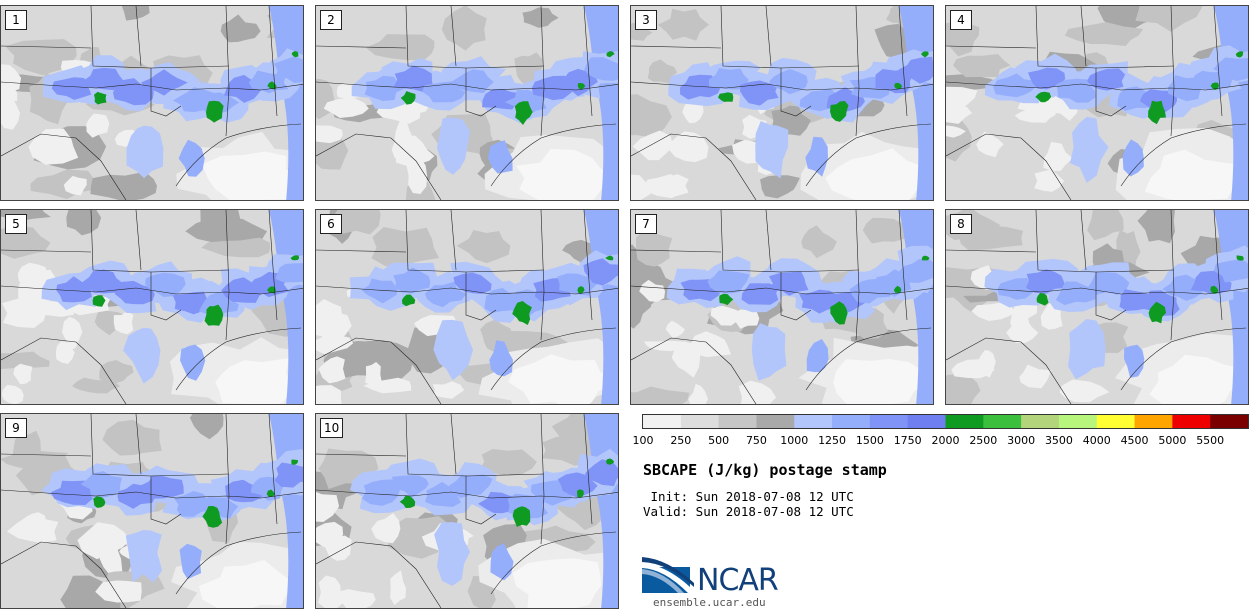 Image resolution: width=1260 pixels, height=610 pixels. What do you see at coordinates (1096, 440) in the screenshot?
I see `colorbar-tick-label: 4000` at bounding box center [1096, 440].